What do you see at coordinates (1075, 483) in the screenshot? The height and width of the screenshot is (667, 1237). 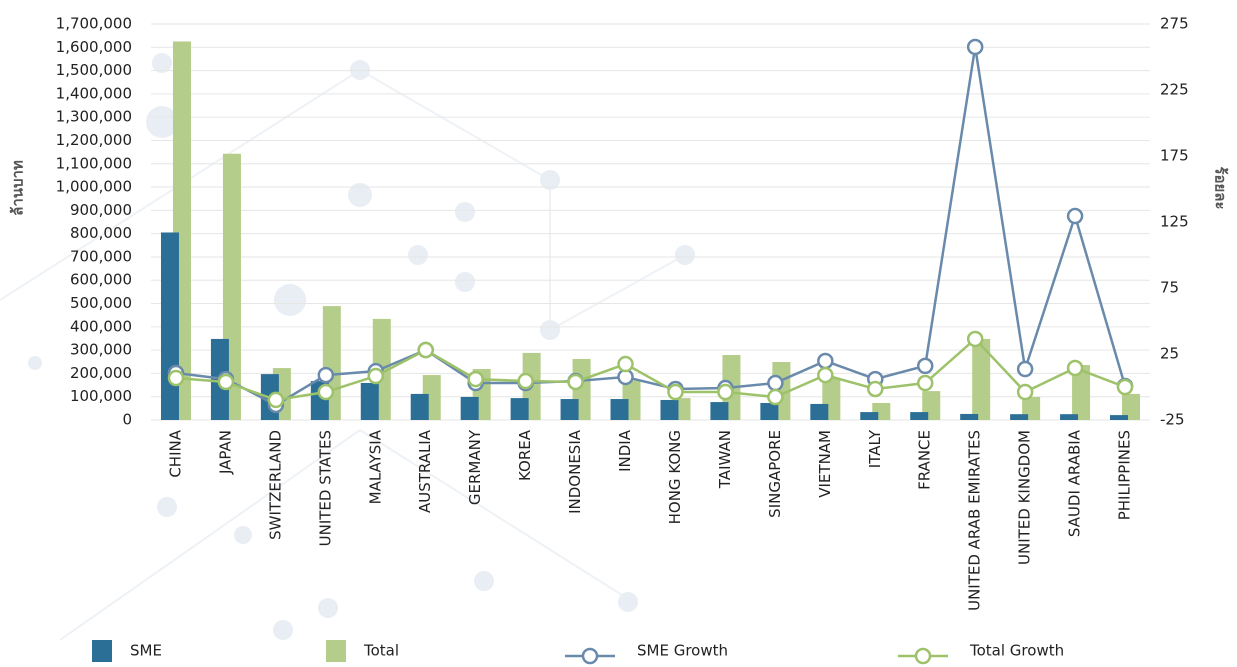 I see `x-tick-label: SAUDI ARABIA` at bounding box center [1075, 483].